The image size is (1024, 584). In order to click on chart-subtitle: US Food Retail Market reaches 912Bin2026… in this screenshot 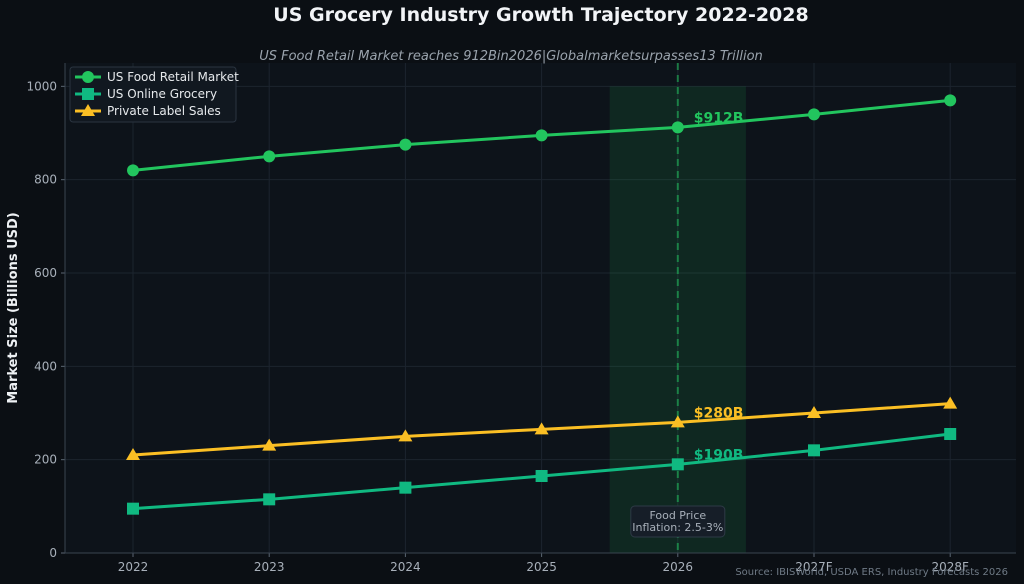, I will do `click(511, 56)`.